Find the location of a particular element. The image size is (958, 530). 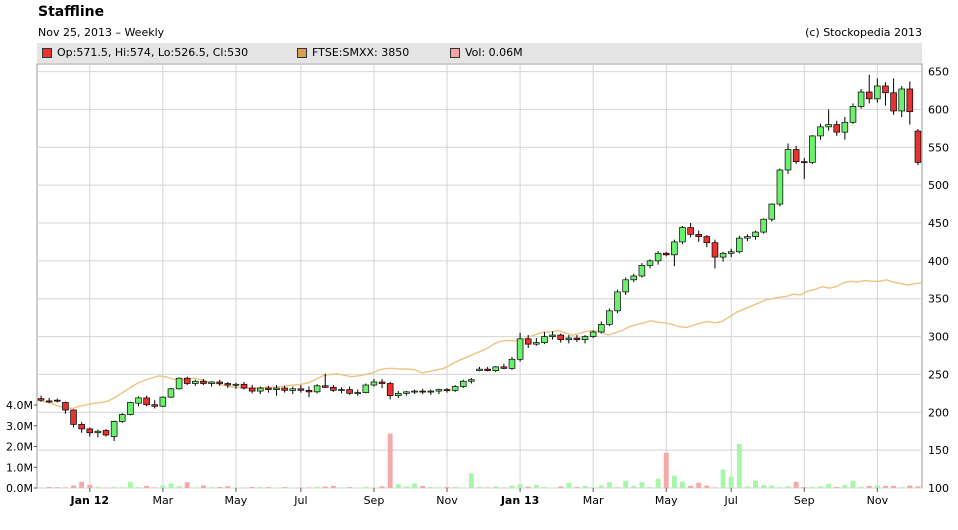

legend-swatch-index is located at coordinates (302, 52).